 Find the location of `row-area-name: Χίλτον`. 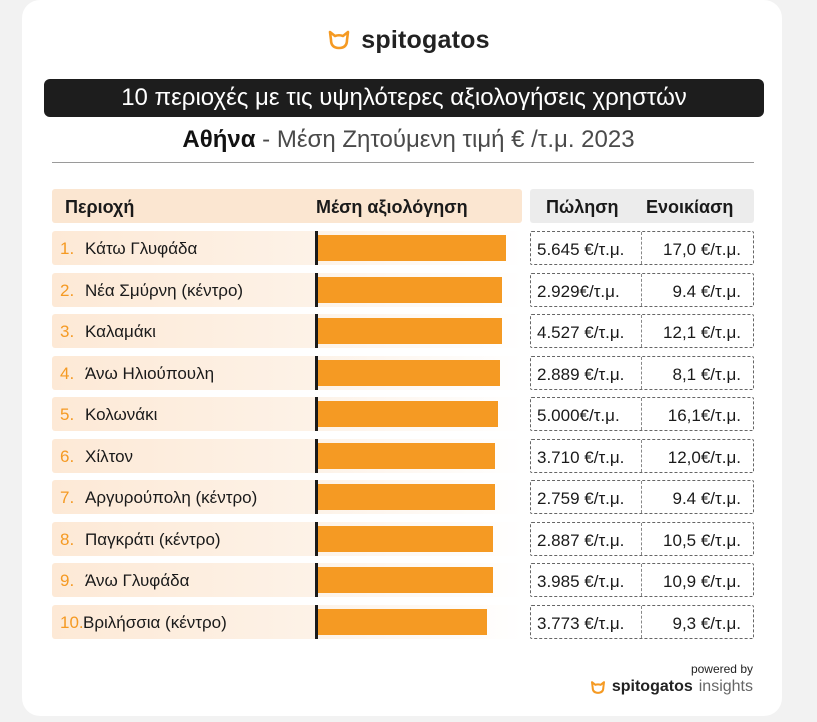

row-area-name: Χίλτον is located at coordinates (109, 456).